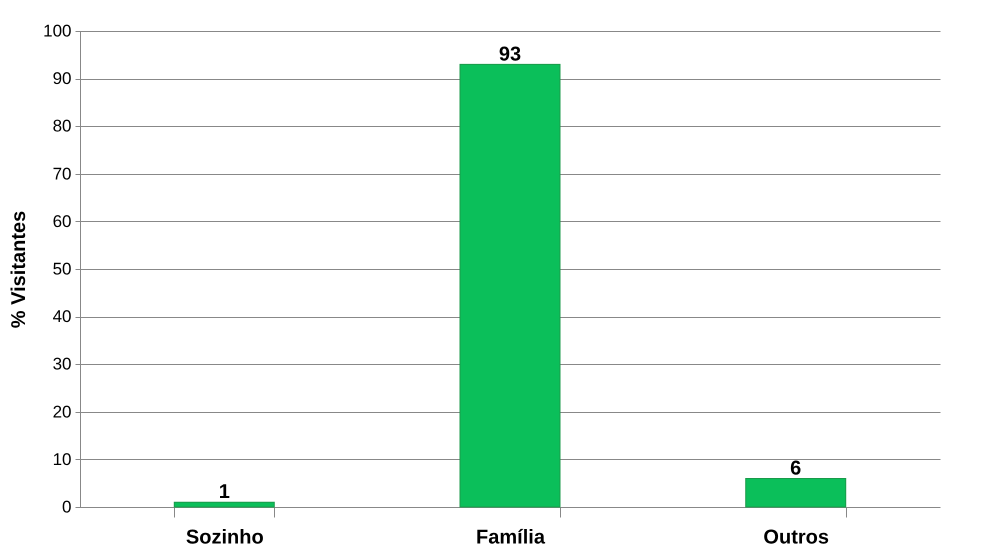  What do you see at coordinates (67, 507) in the screenshot?
I see `y-tick-label: 0` at bounding box center [67, 507].